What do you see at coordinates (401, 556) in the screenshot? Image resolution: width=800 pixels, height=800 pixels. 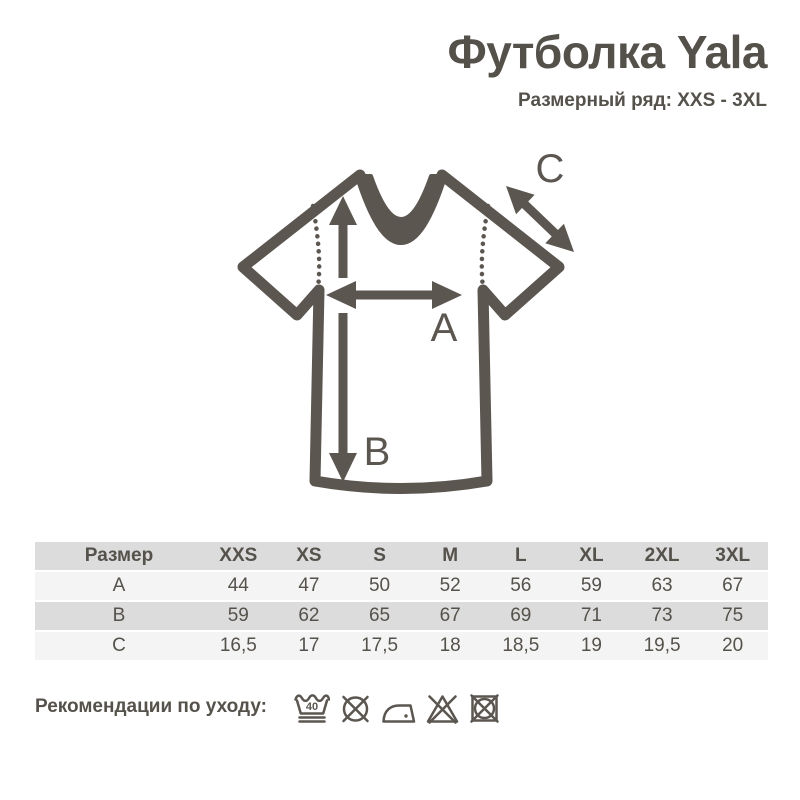 I see `size-table-header-row: Размер XXS XS S M L XL 2XL 3XL` at bounding box center [401, 556].